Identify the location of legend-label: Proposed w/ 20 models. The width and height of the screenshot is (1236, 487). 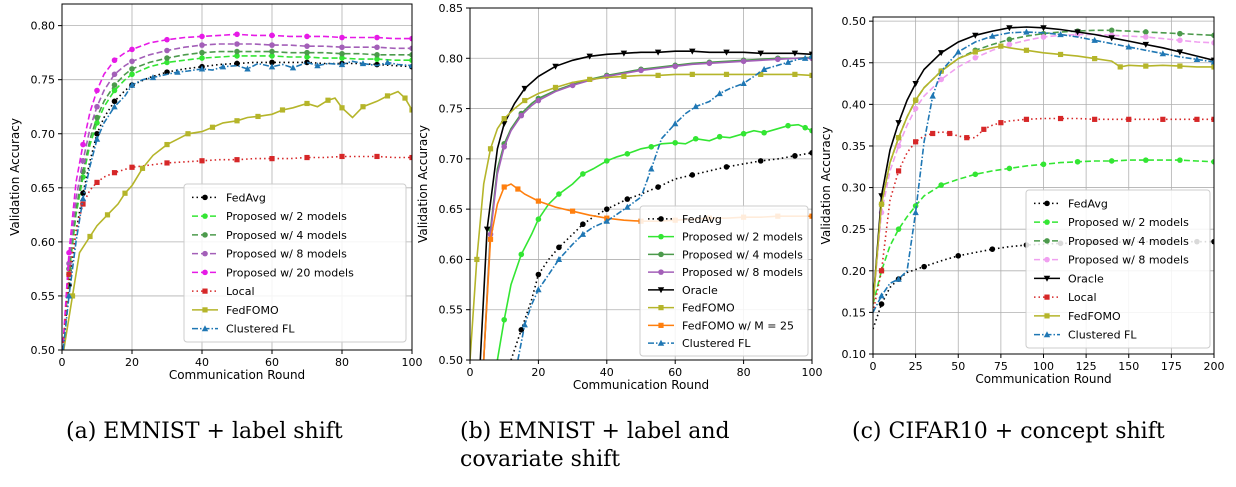
(290, 272).